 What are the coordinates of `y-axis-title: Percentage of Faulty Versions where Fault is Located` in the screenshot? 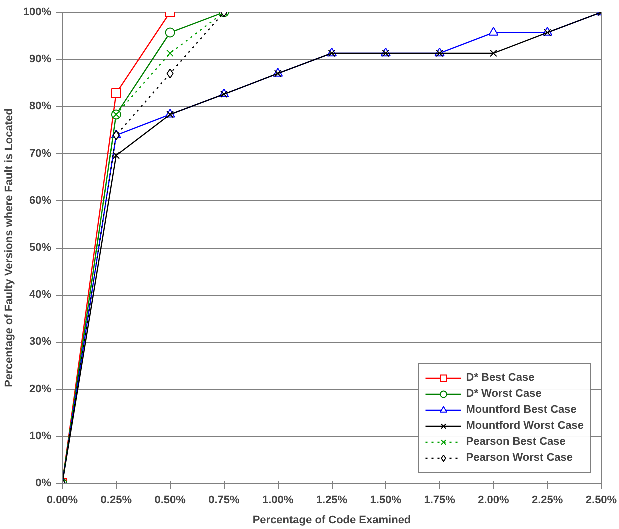 It's located at (9, 248).